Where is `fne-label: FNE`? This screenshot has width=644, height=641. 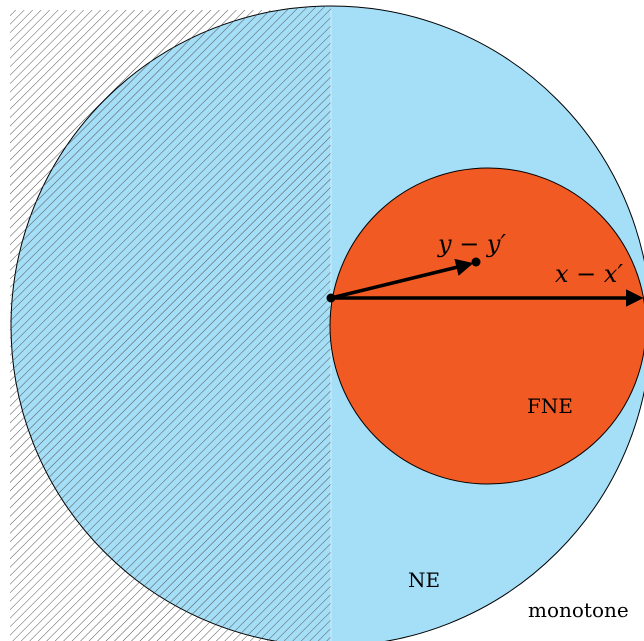
fne-label: FNE is located at coordinates (550, 406).